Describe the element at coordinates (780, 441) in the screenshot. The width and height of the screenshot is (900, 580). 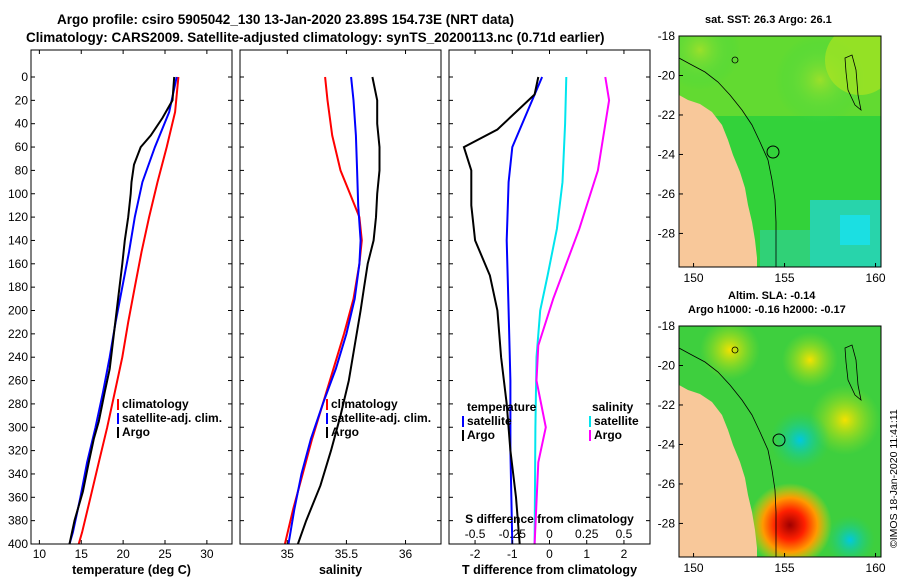
I see `sla-map` at that location.